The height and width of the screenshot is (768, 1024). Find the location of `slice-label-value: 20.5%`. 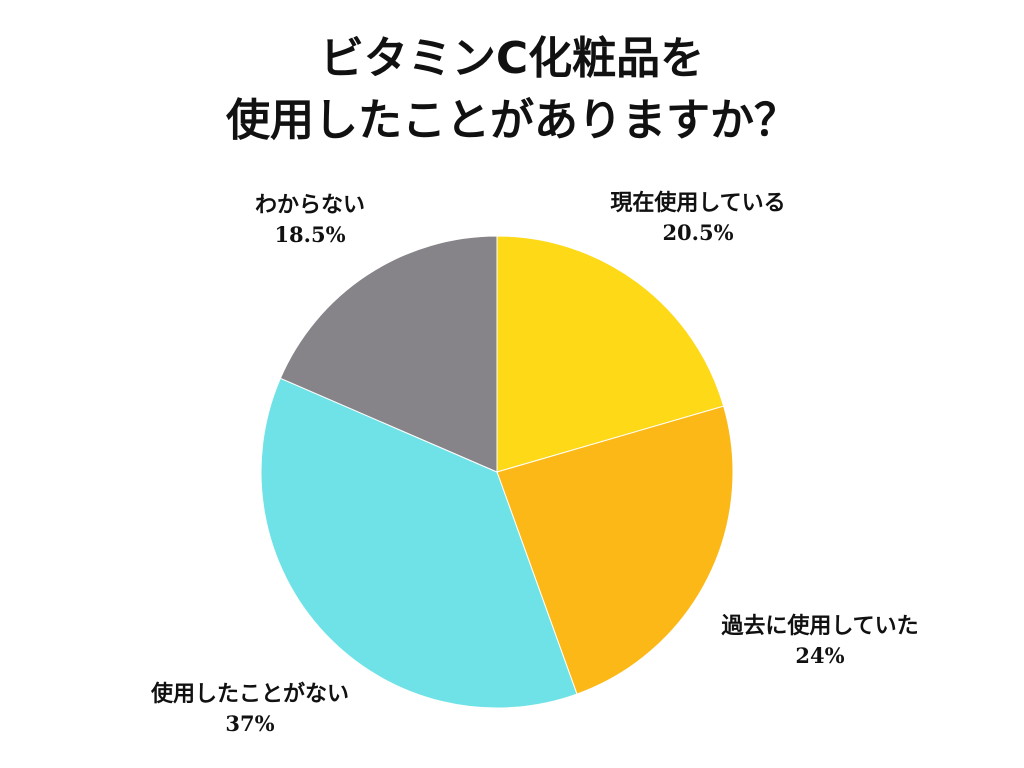

slice-label-value: 20.5% is located at coordinates (698, 232).